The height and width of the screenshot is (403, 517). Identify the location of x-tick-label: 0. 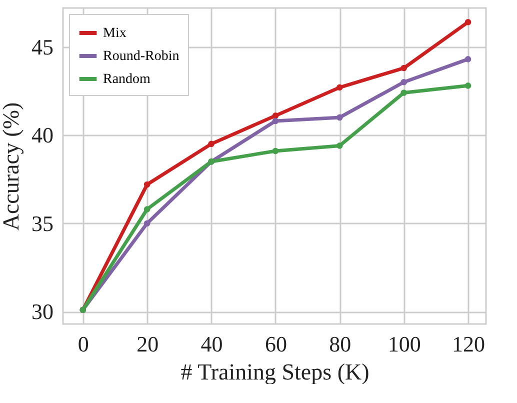
(83, 344).